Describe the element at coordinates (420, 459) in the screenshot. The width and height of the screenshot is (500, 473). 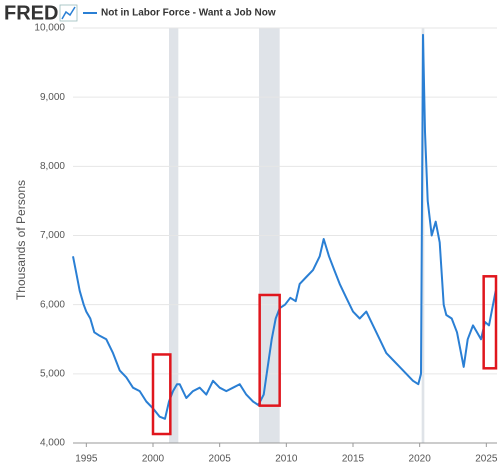
I see `x-tick-label: 2020` at that location.